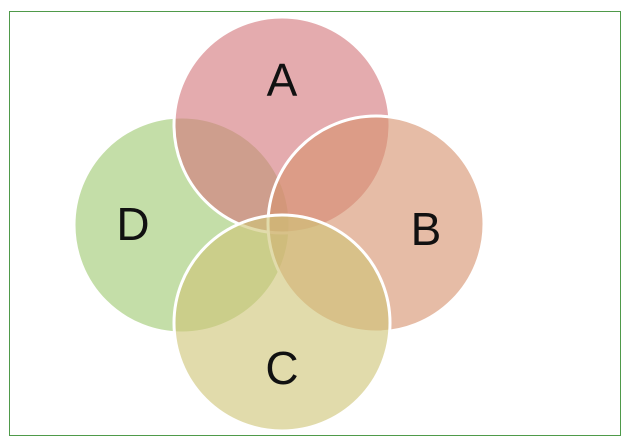 The height and width of the screenshot is (443, 630). Describe the element at coordinates (282, 80) in the screenshot. I see `set-a-label: A` at that location.